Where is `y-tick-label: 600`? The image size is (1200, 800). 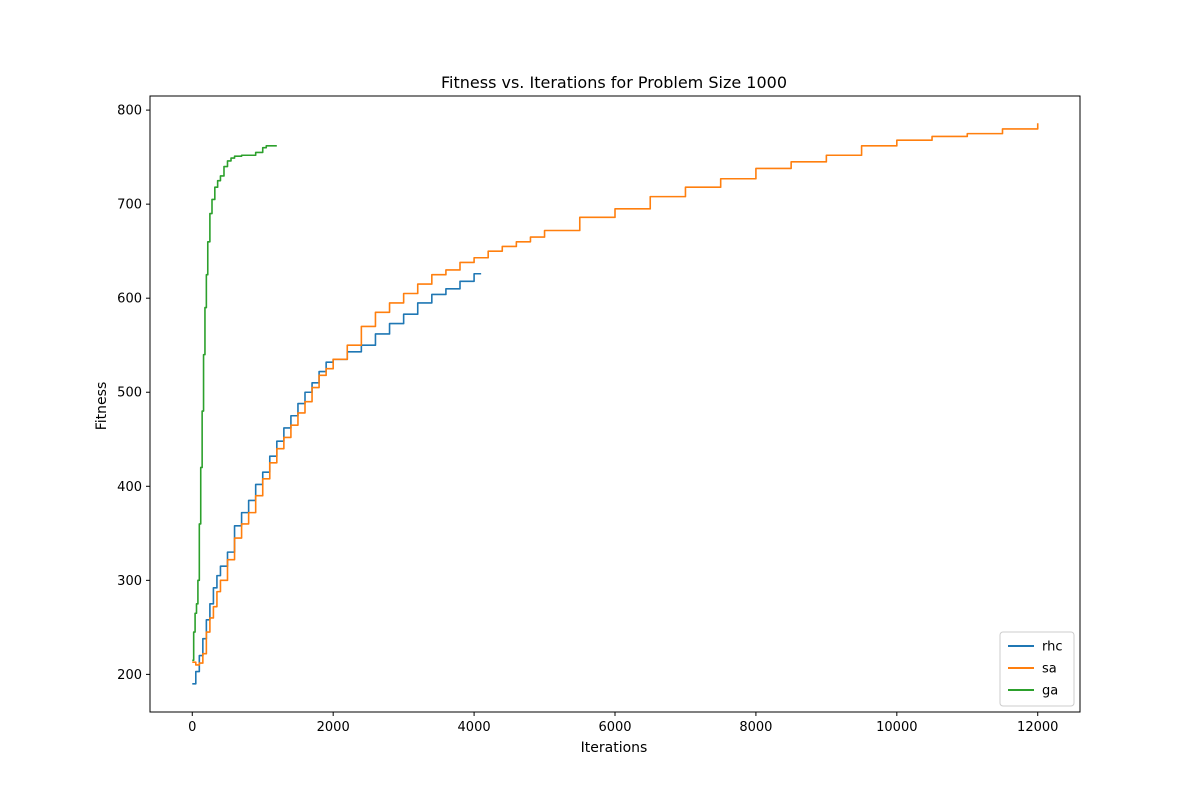 y-tick-label: 600 is located at coordinates (129, 299).